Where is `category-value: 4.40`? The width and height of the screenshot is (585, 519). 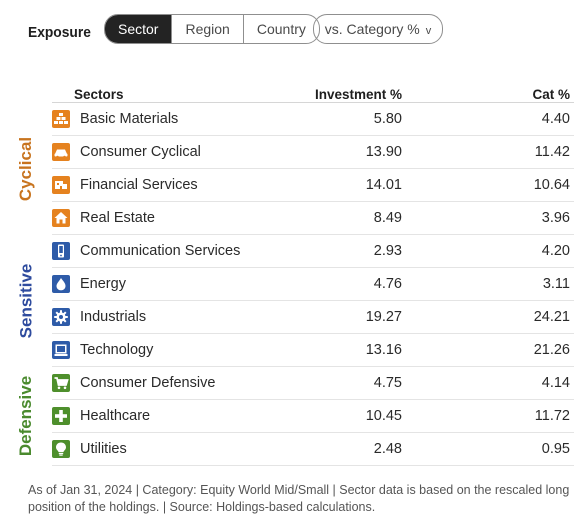 category-value: 4.40 is located at coordinates (490, 119).